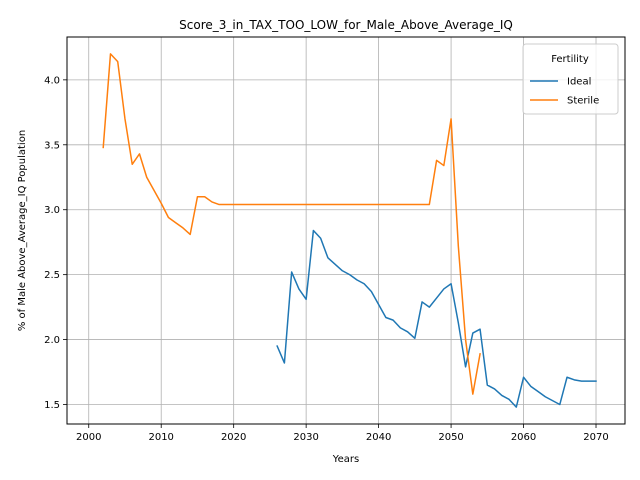 This screenshot has height=480, width=640. I want to click on y-tick-label: 3.5, so click(52, 145).